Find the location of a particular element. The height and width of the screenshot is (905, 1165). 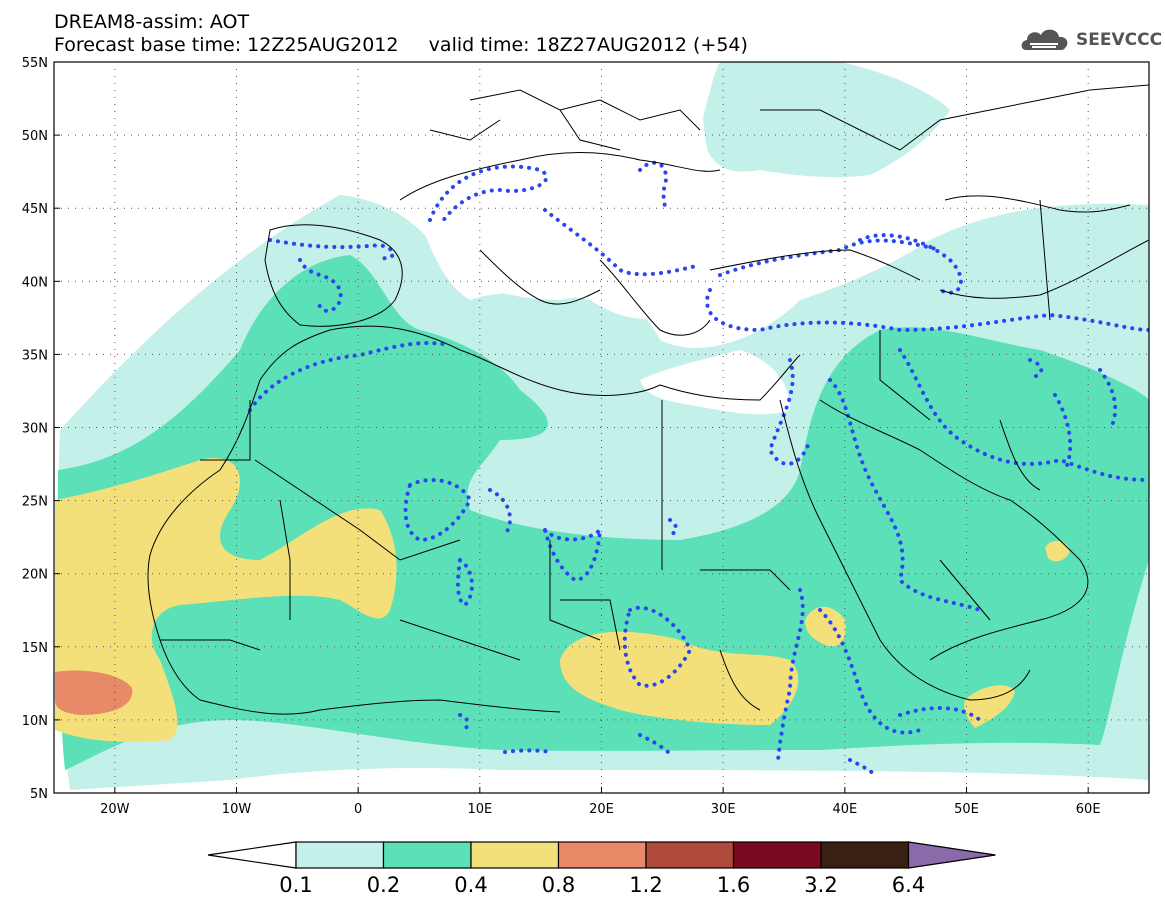

lat-tick-label: 45N is located at coordinates (35, 209).